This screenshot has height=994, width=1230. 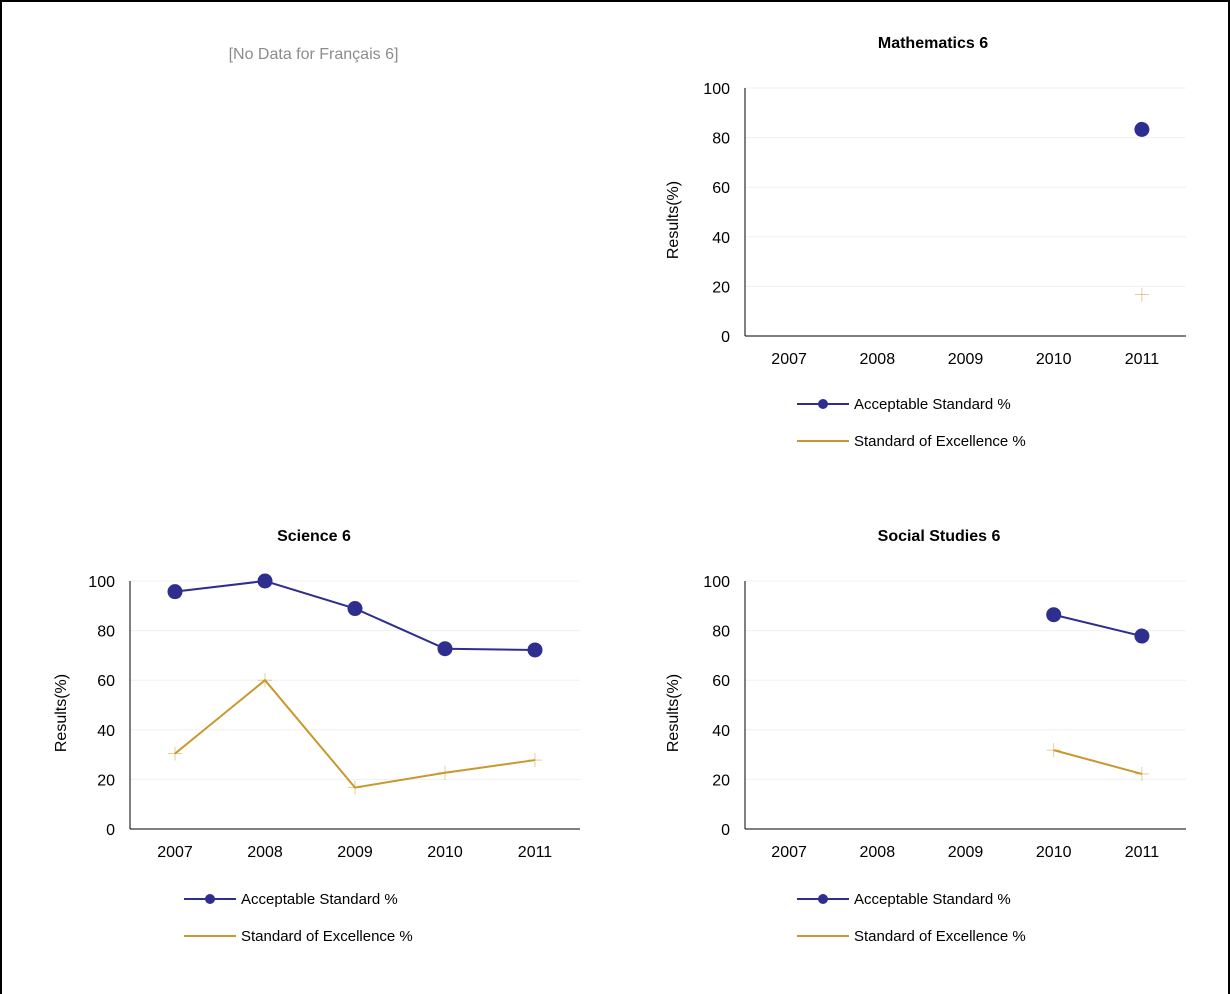 I want to click on no-data-message: [No Data for Français 6], so click(x=313, y=54).